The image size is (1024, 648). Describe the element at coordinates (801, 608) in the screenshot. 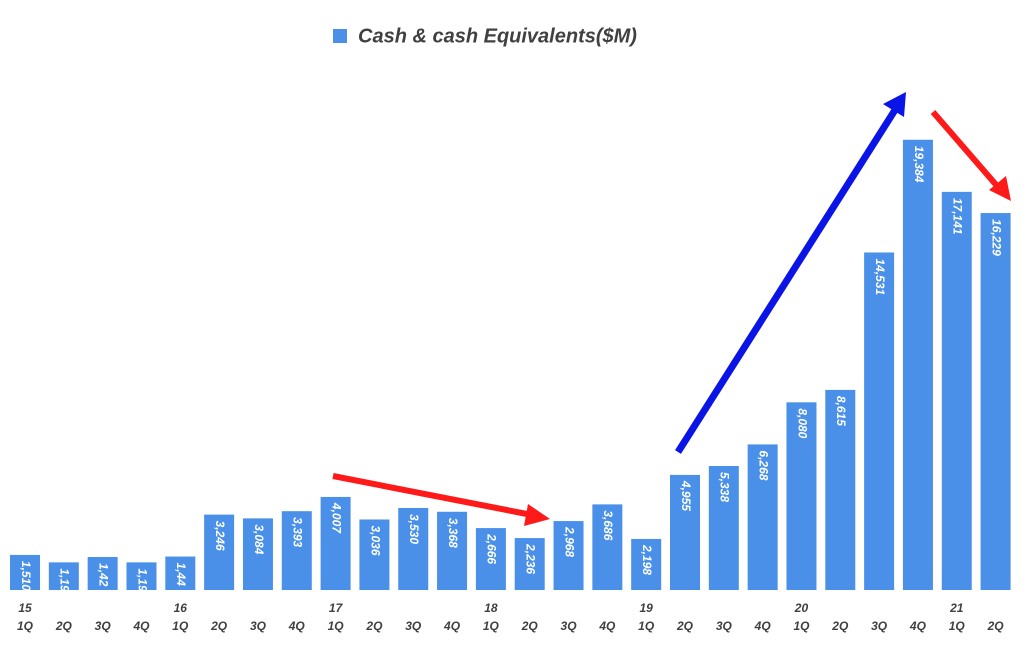

I see `year-label: 20` at that location.